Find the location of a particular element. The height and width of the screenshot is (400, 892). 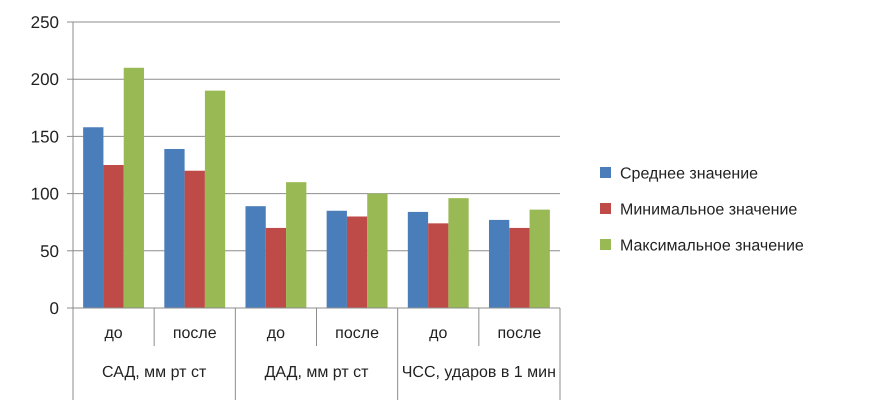

text: ДАД, мм рт ст is located at coordinates (317, 372).